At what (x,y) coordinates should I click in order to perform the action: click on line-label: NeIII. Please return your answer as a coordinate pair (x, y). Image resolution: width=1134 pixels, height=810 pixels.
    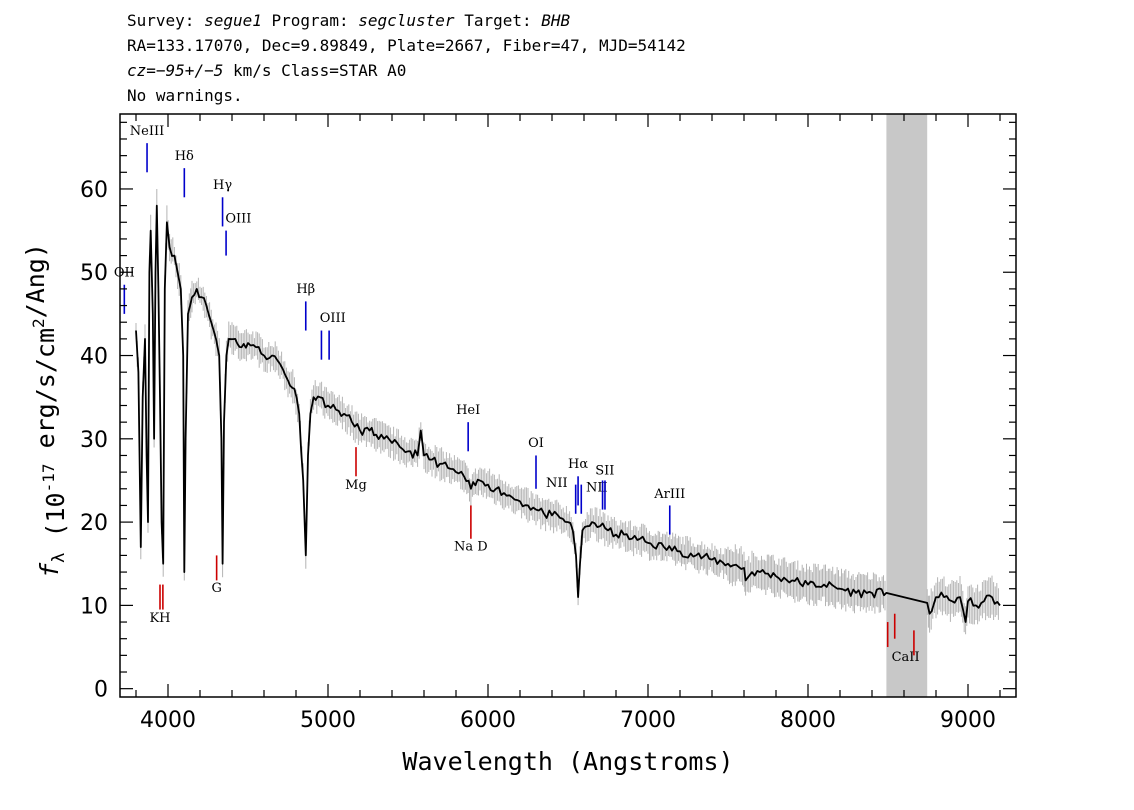
    Looking at the image, I should click on (147, 131).